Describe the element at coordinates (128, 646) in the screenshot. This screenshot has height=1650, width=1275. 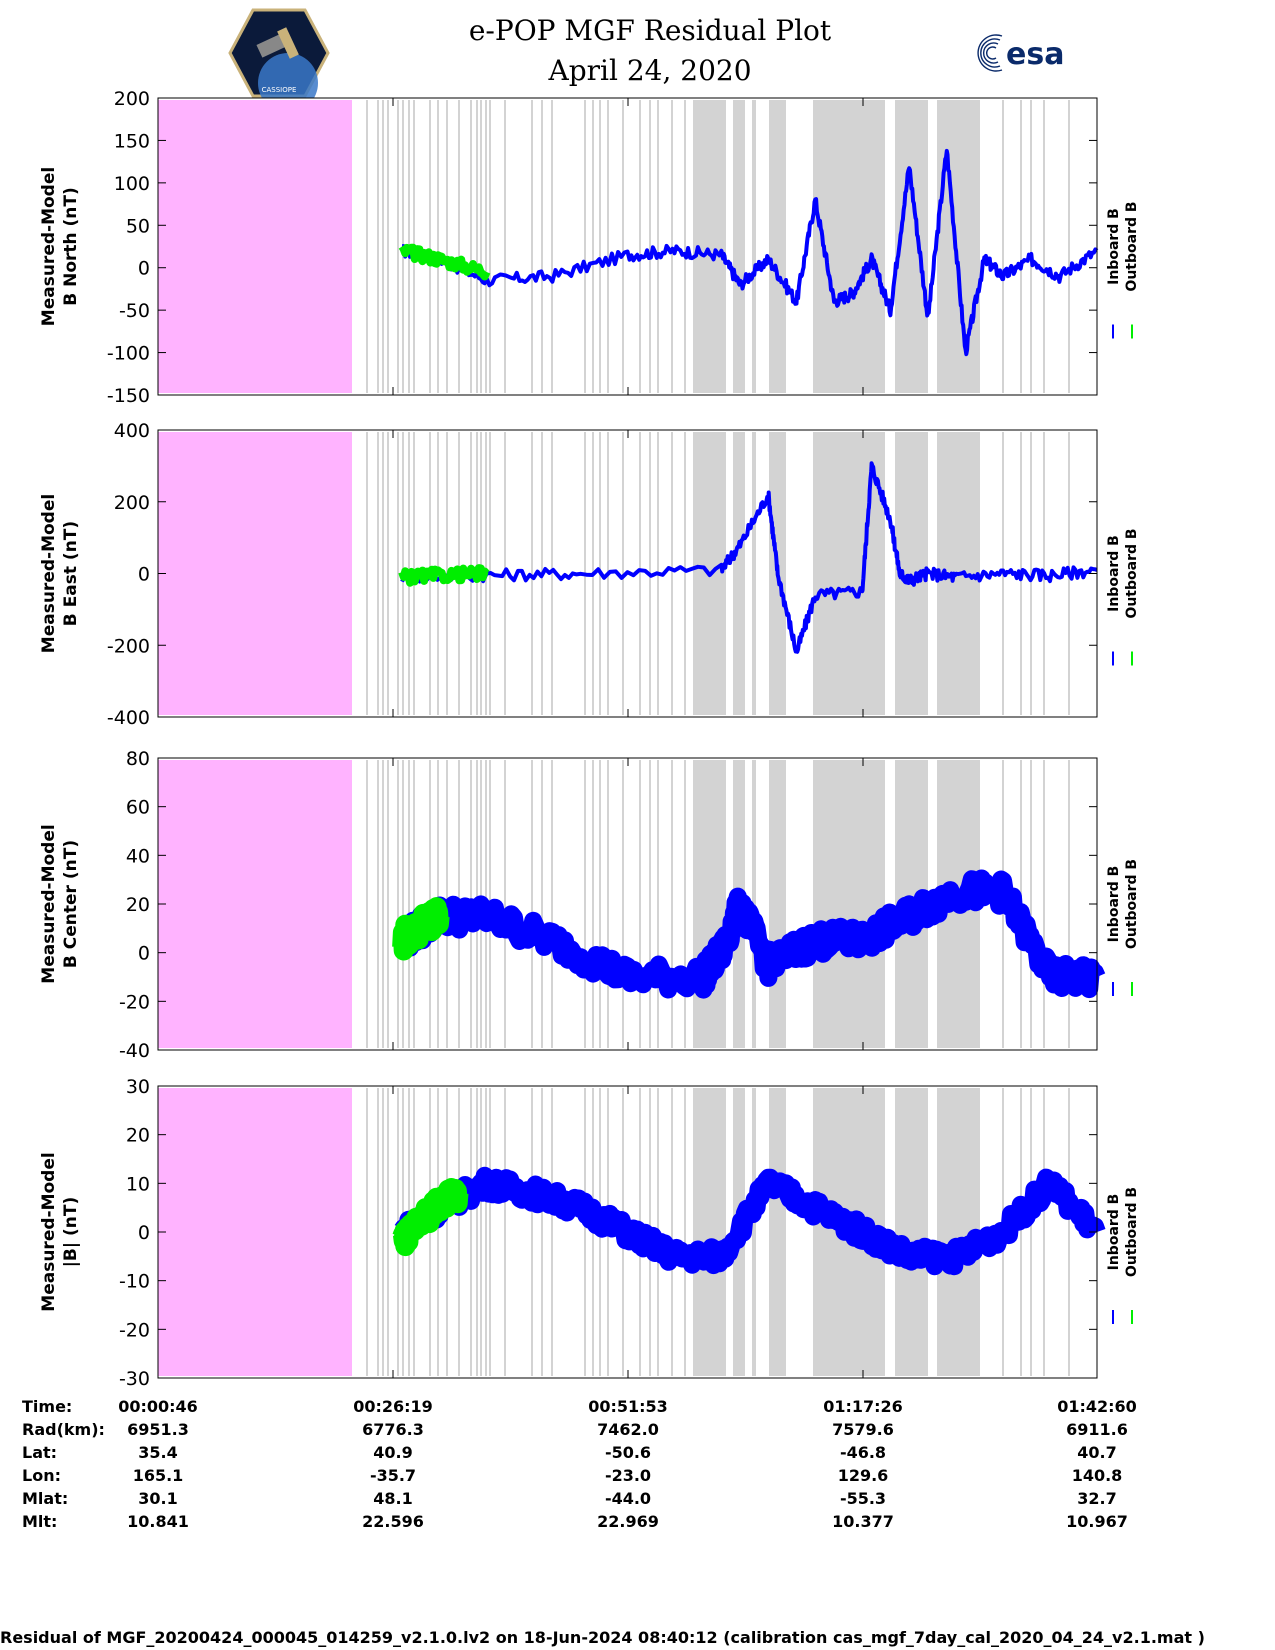
I see `y-tick-label: -200` at that location.